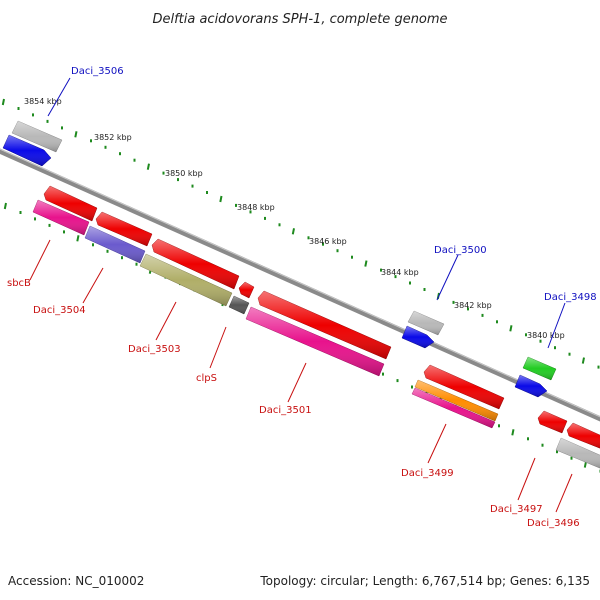 The image size is (600, 600). Describe the element at coordinates (184, 173) in the screenshot. I see `scale-label: 3850 kbp` at that location.